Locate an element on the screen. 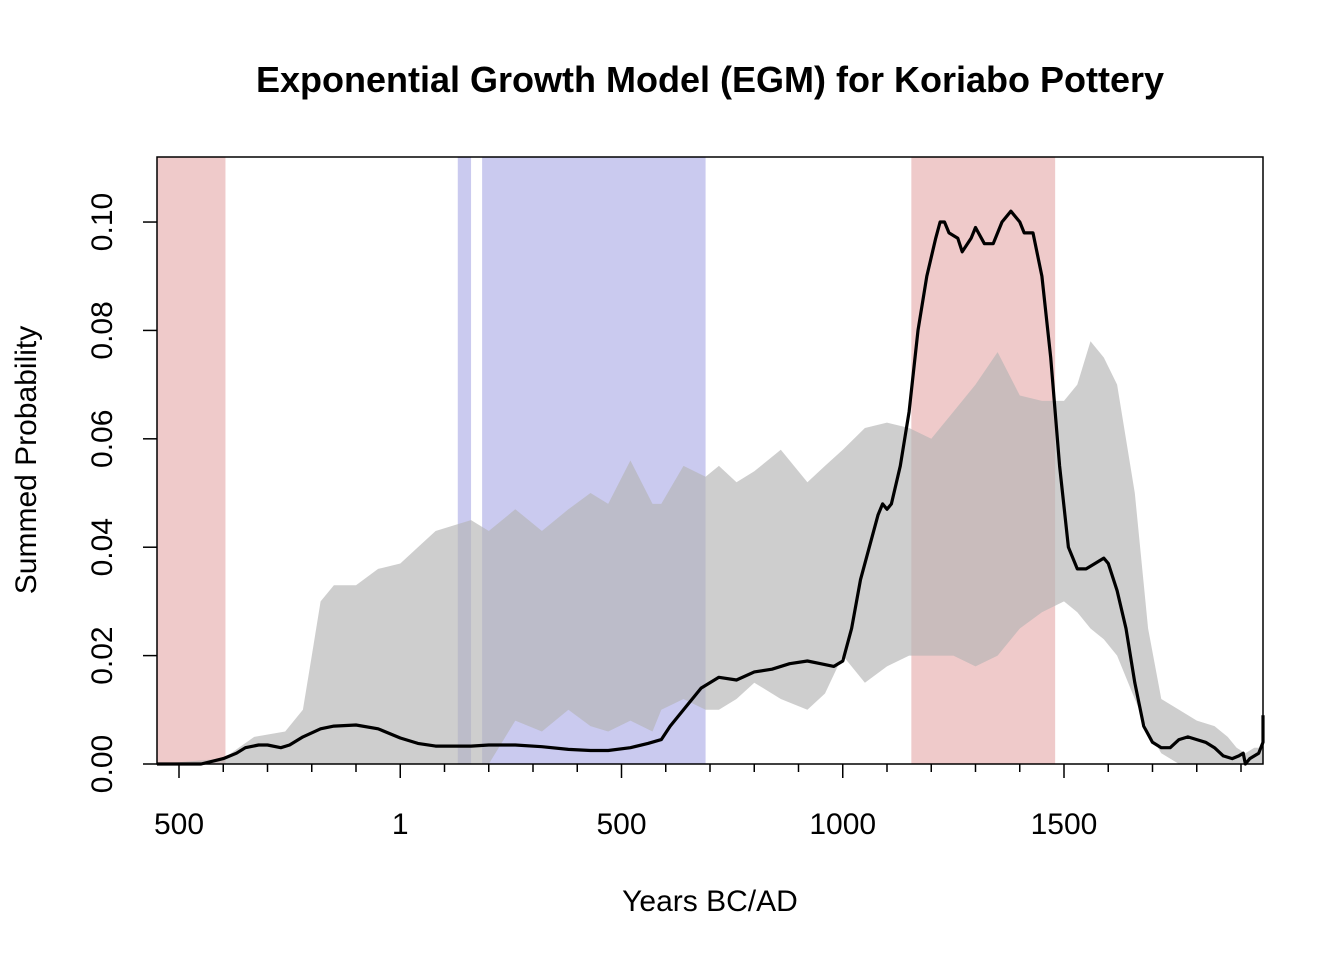 This screenshot has width=1344, height=960. y-tick-label: 0.04 is located at coordinates (102, 547).